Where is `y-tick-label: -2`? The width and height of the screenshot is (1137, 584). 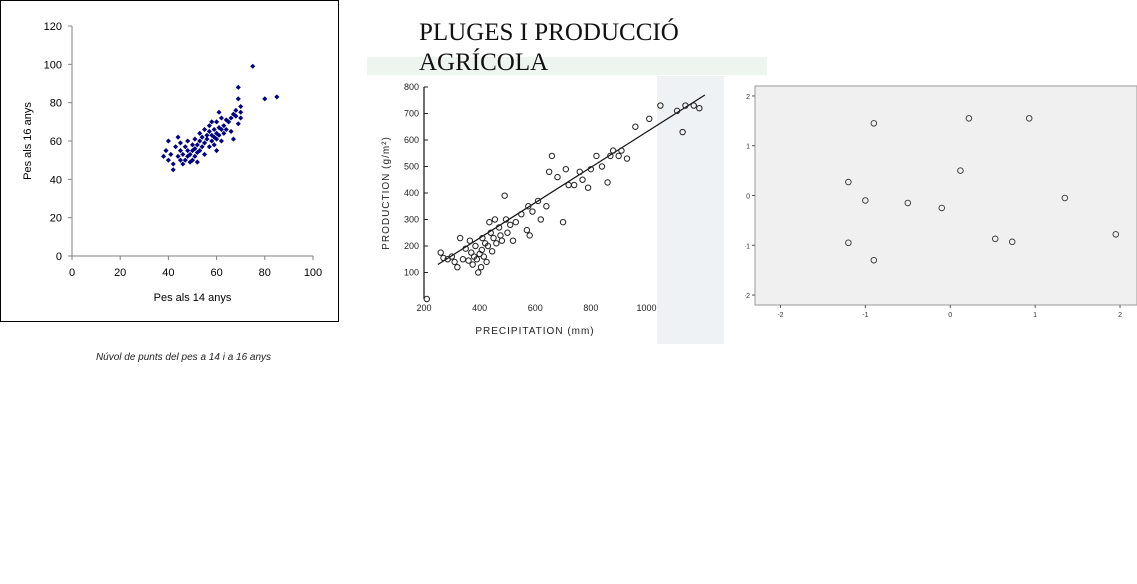
y-tick-label: -2 is located at coordinates (747, 296).